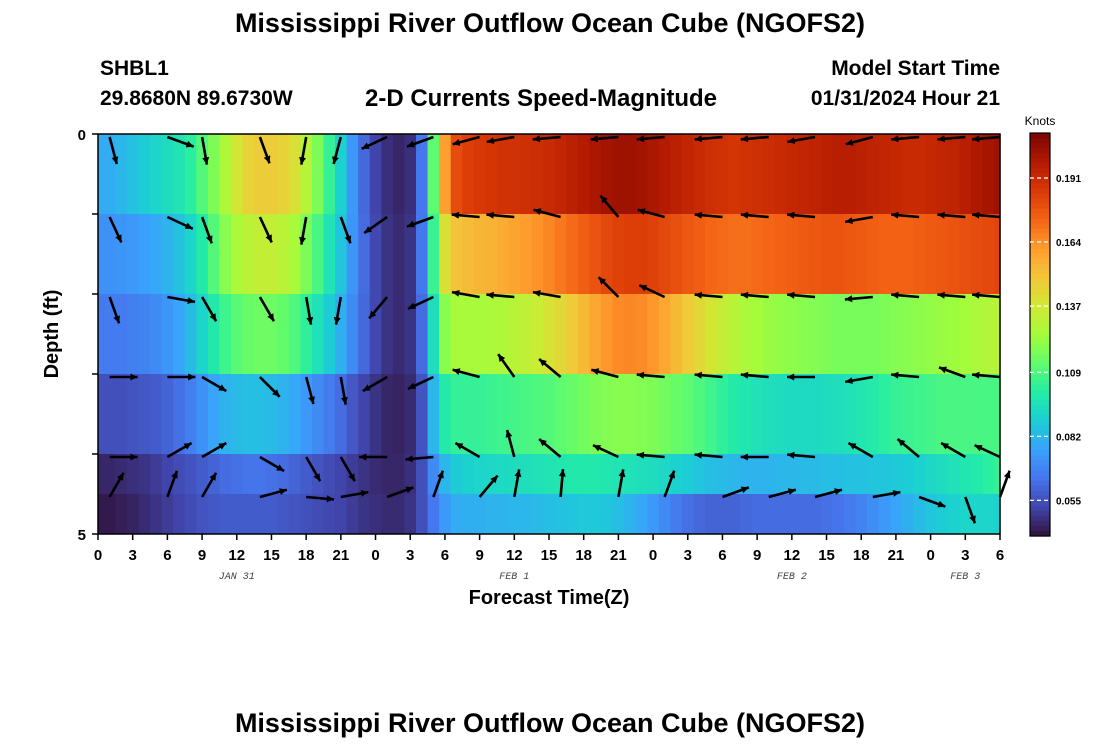  Describe the element at coordinates (1068, 307) in the screenshot. I see `colorbar-tick-label: 0.137` at that location.